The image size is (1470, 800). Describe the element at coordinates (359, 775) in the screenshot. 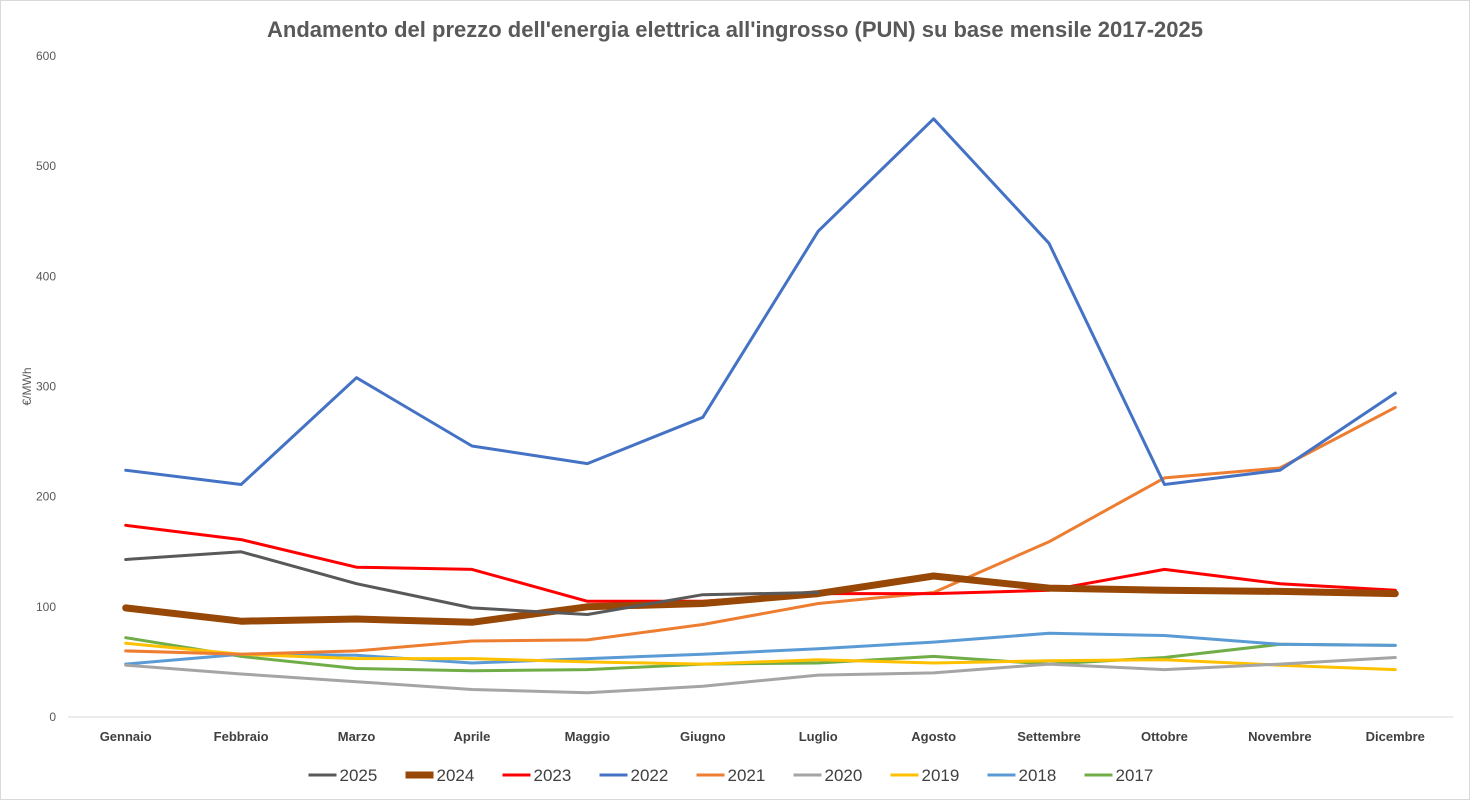

I see `legend-label-2025: 2025` at that location.